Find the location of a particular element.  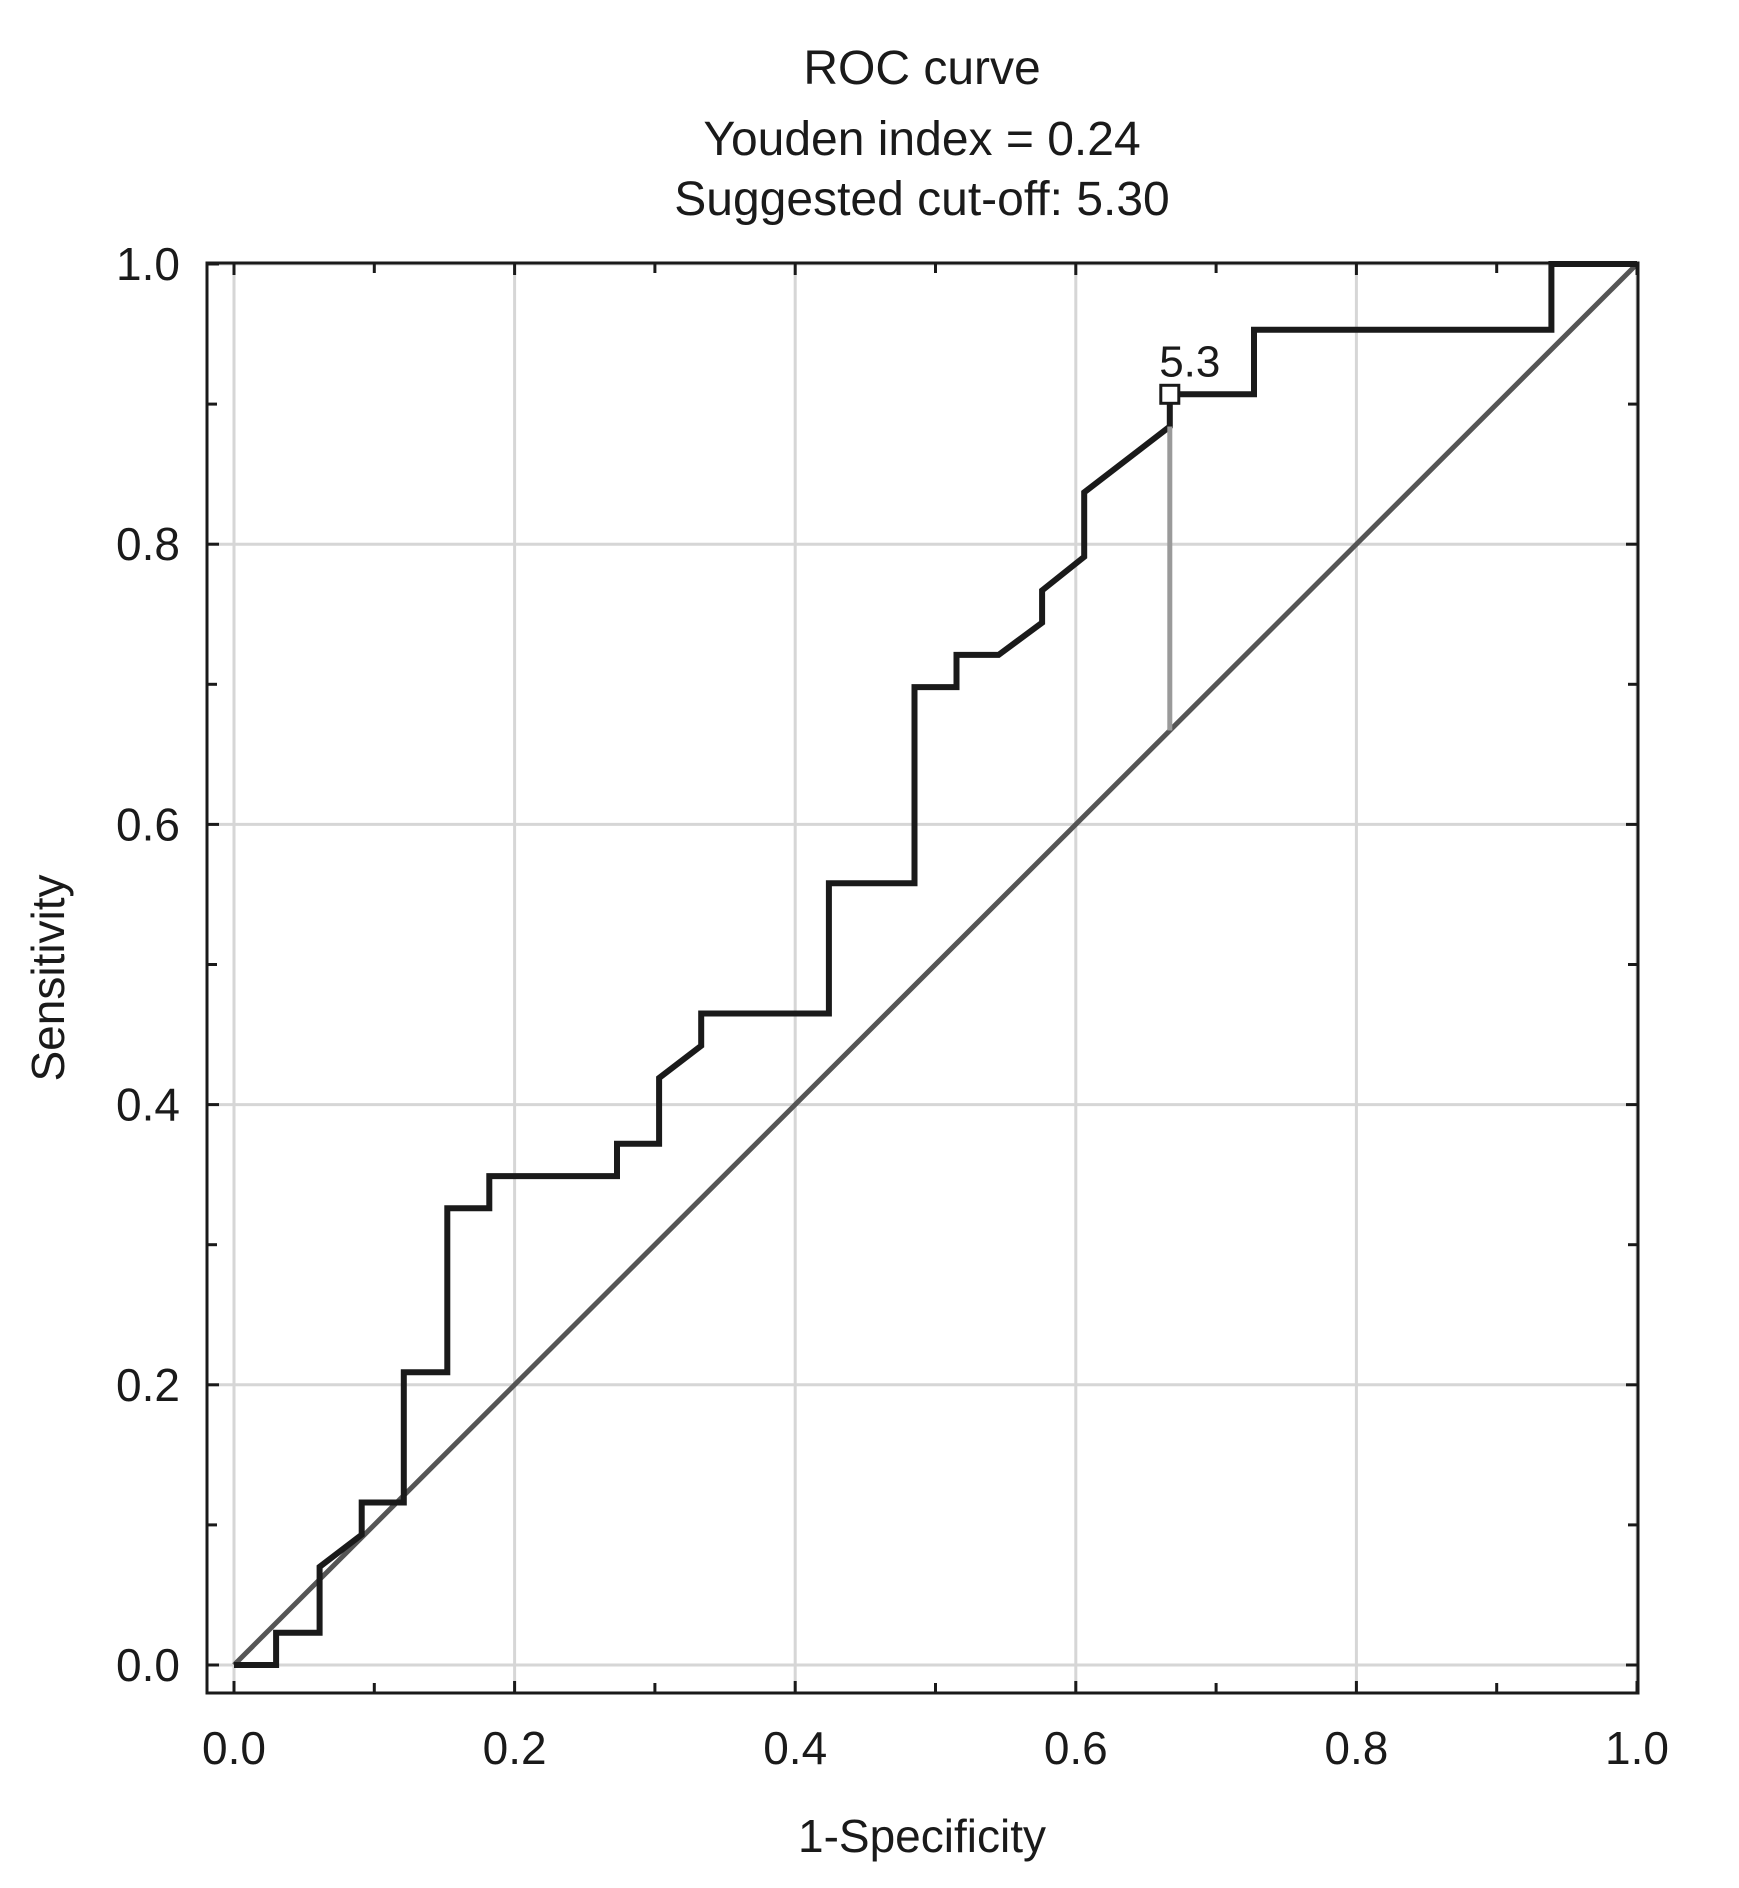

x-tick-label: 0.6 is located at coordinates (1076, 1748).